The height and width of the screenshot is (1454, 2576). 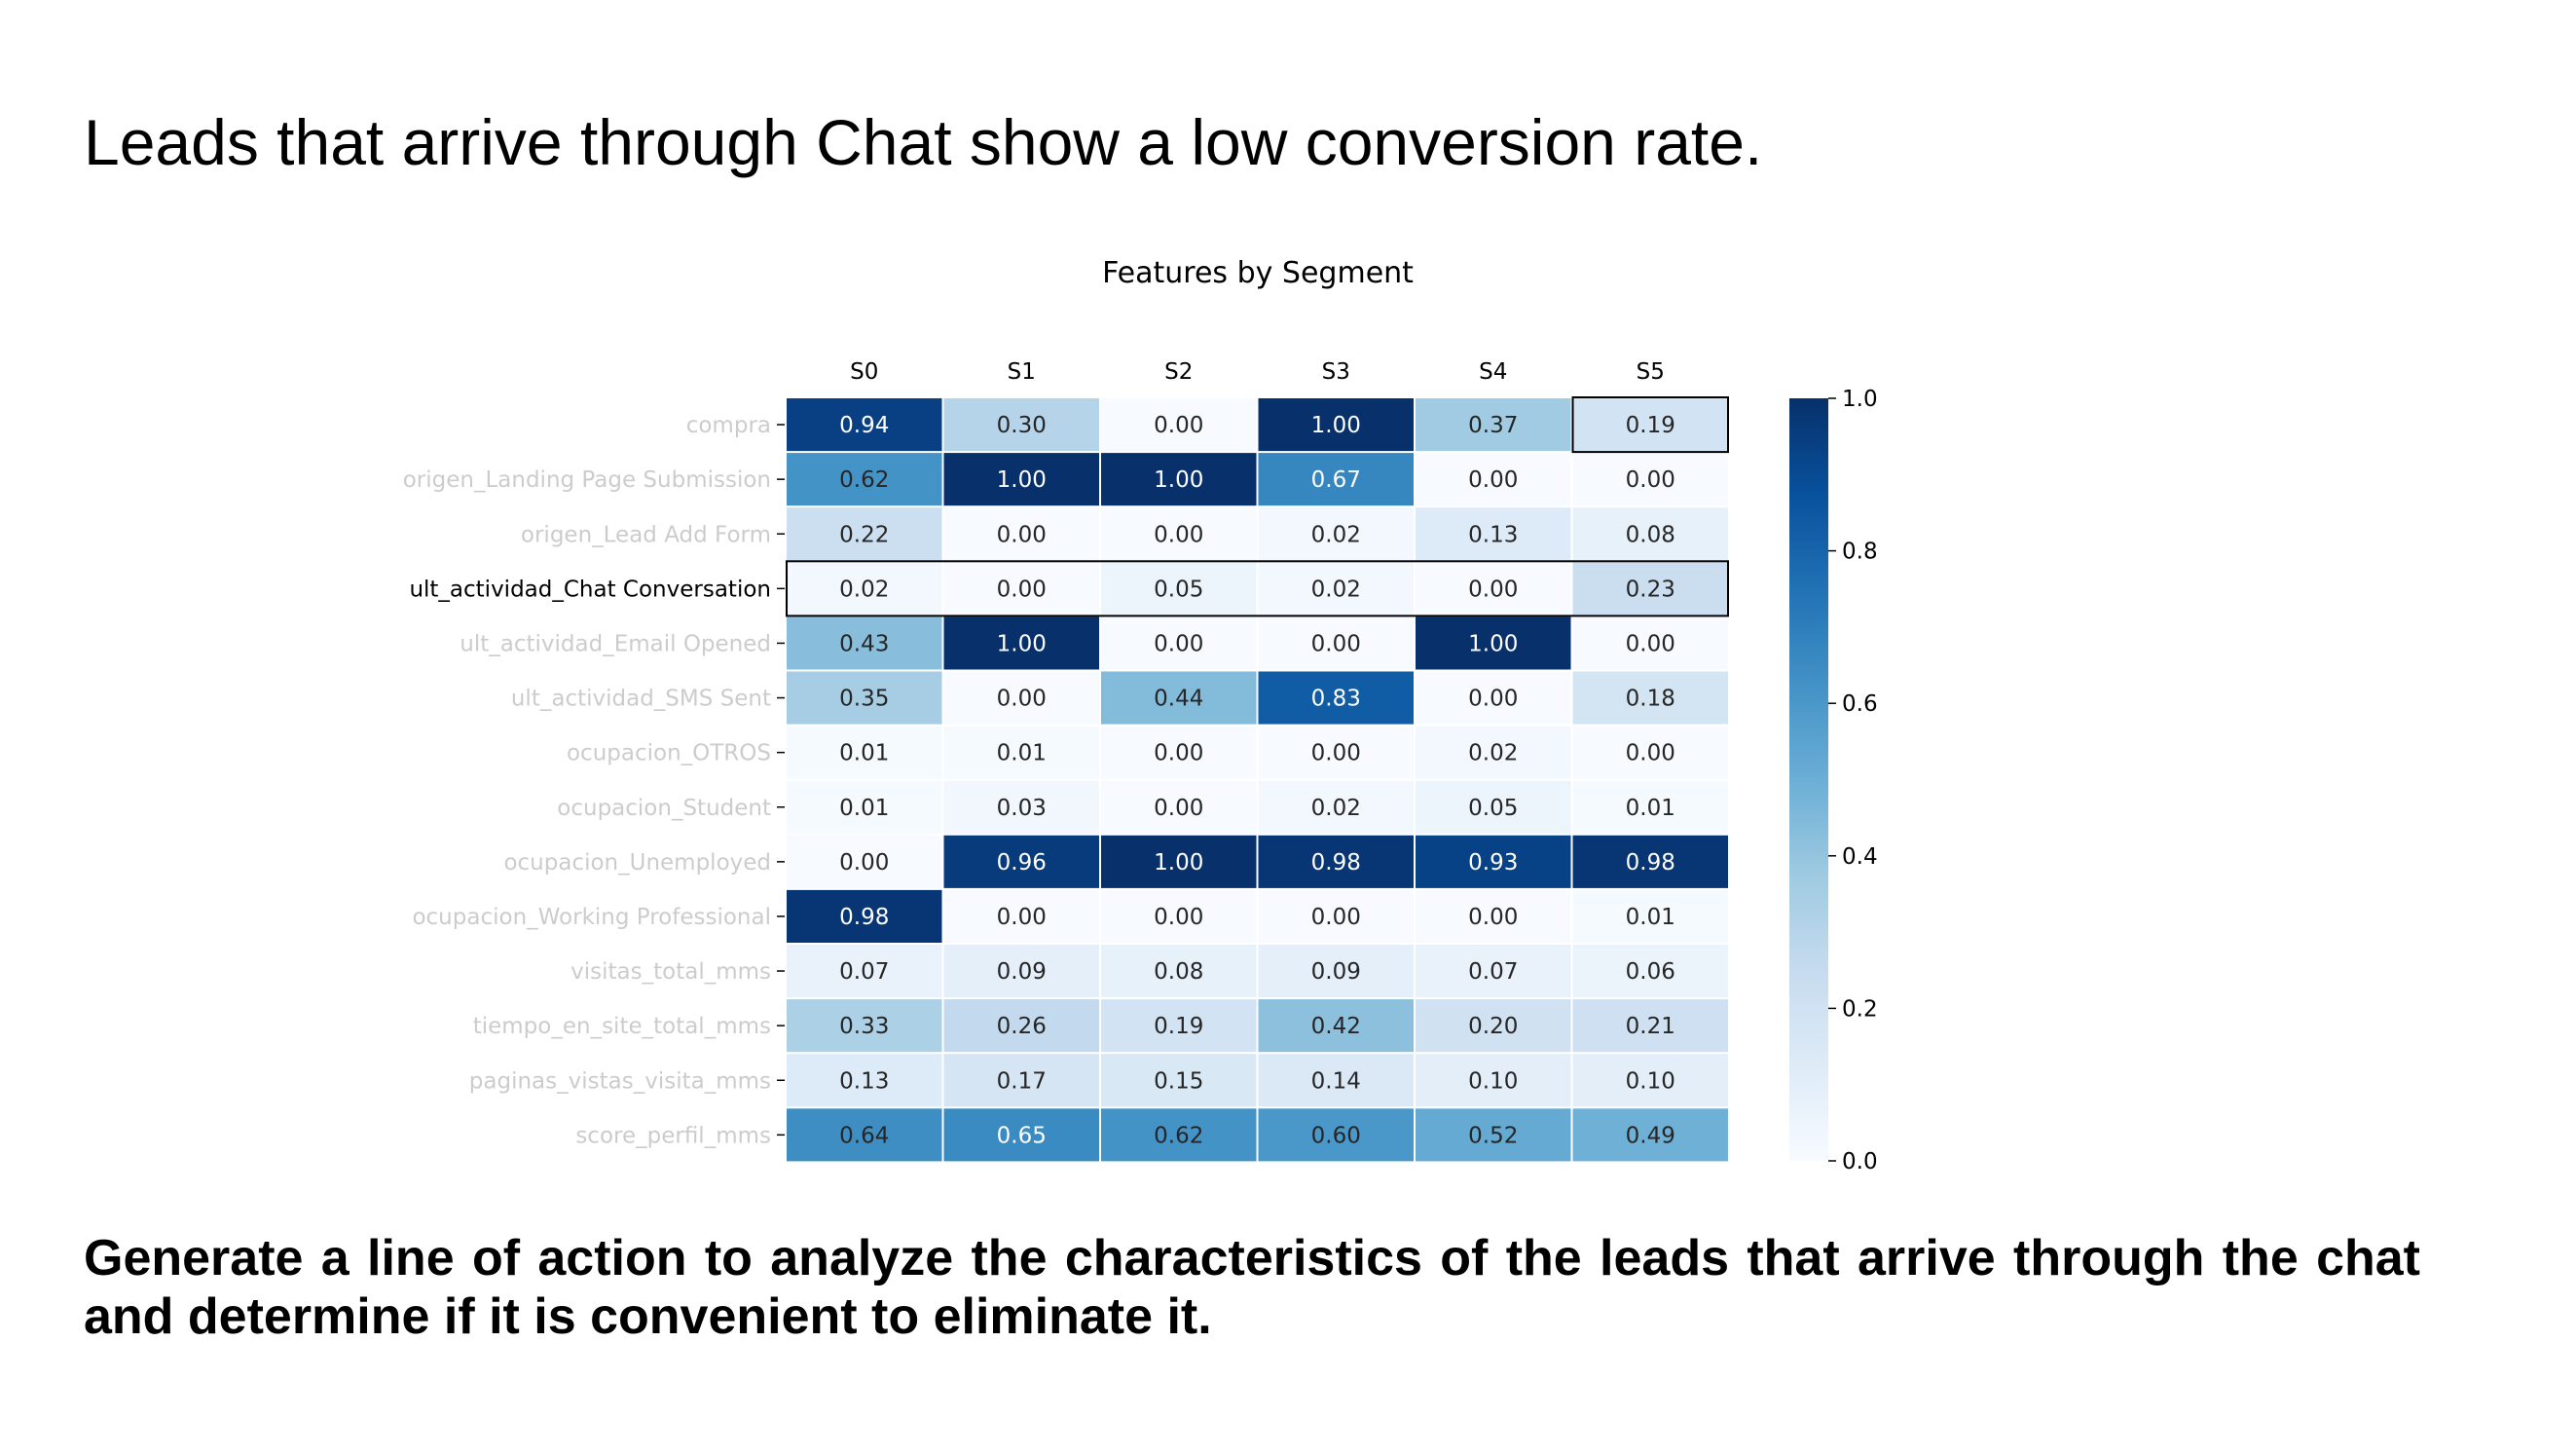 I want to click on row-label: ocupacion_Student, so click(x=664, y=808).